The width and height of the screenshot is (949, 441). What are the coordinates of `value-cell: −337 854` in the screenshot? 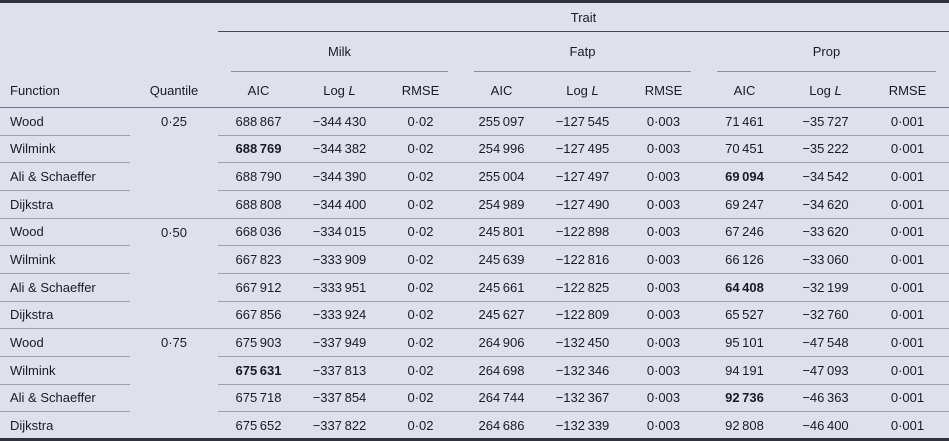 It's located at (339, 398).